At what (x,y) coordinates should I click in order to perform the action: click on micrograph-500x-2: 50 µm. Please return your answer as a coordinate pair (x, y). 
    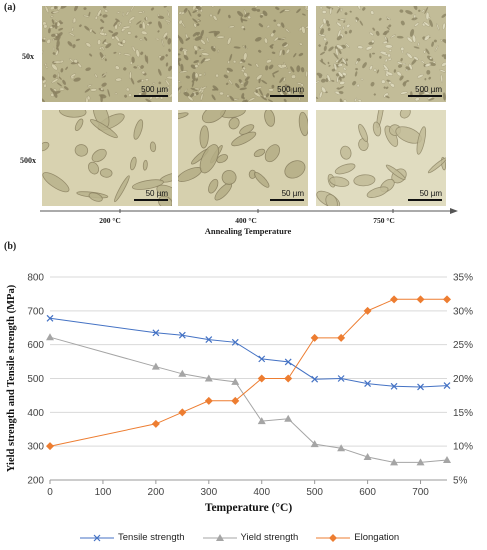
    Looking at the image, I should click on (243, 158).